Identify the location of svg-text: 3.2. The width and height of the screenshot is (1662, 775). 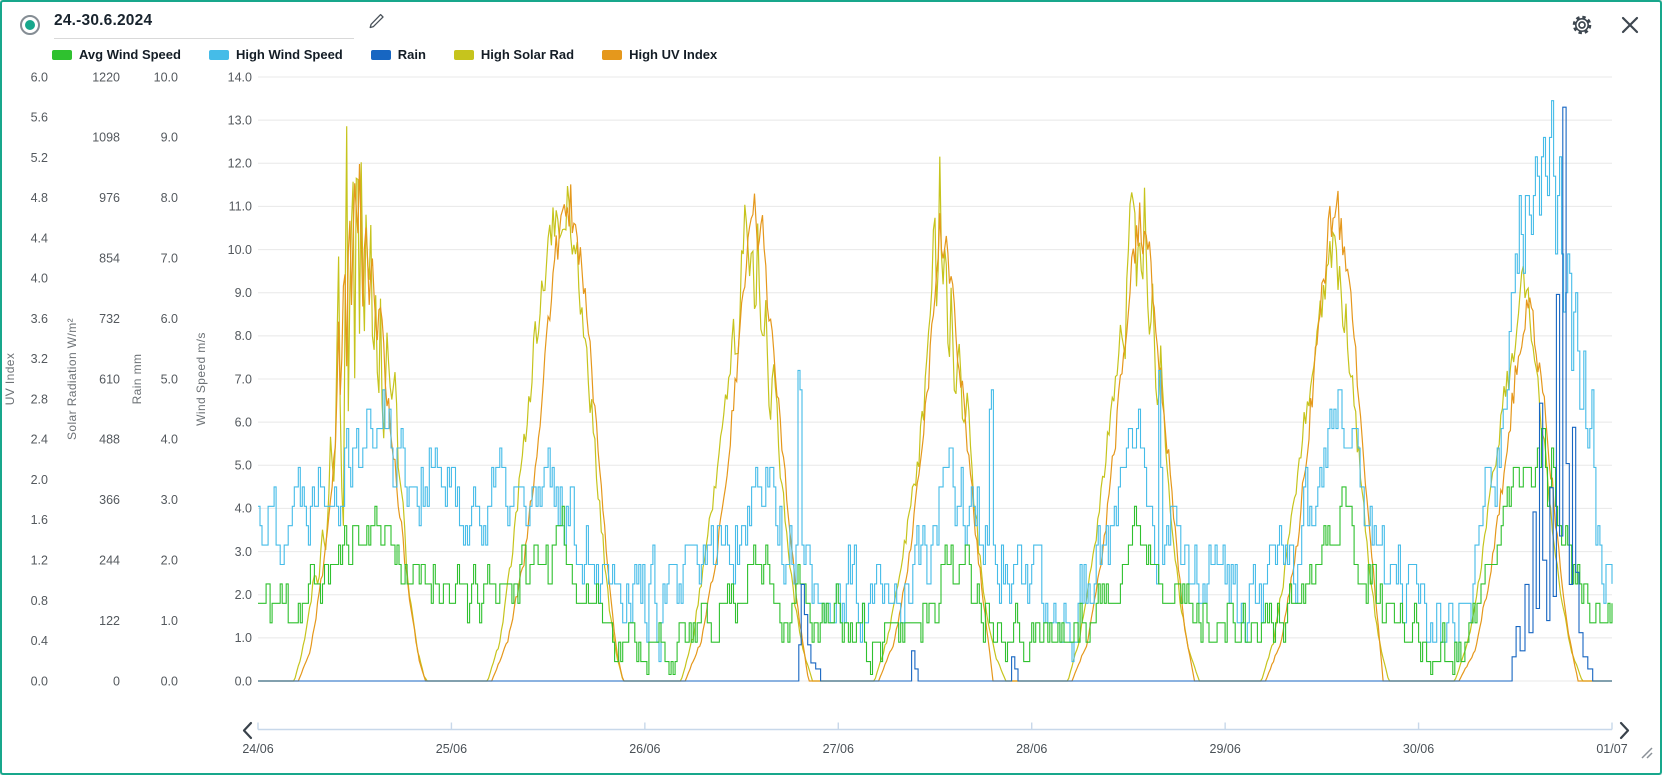
(39, 359).